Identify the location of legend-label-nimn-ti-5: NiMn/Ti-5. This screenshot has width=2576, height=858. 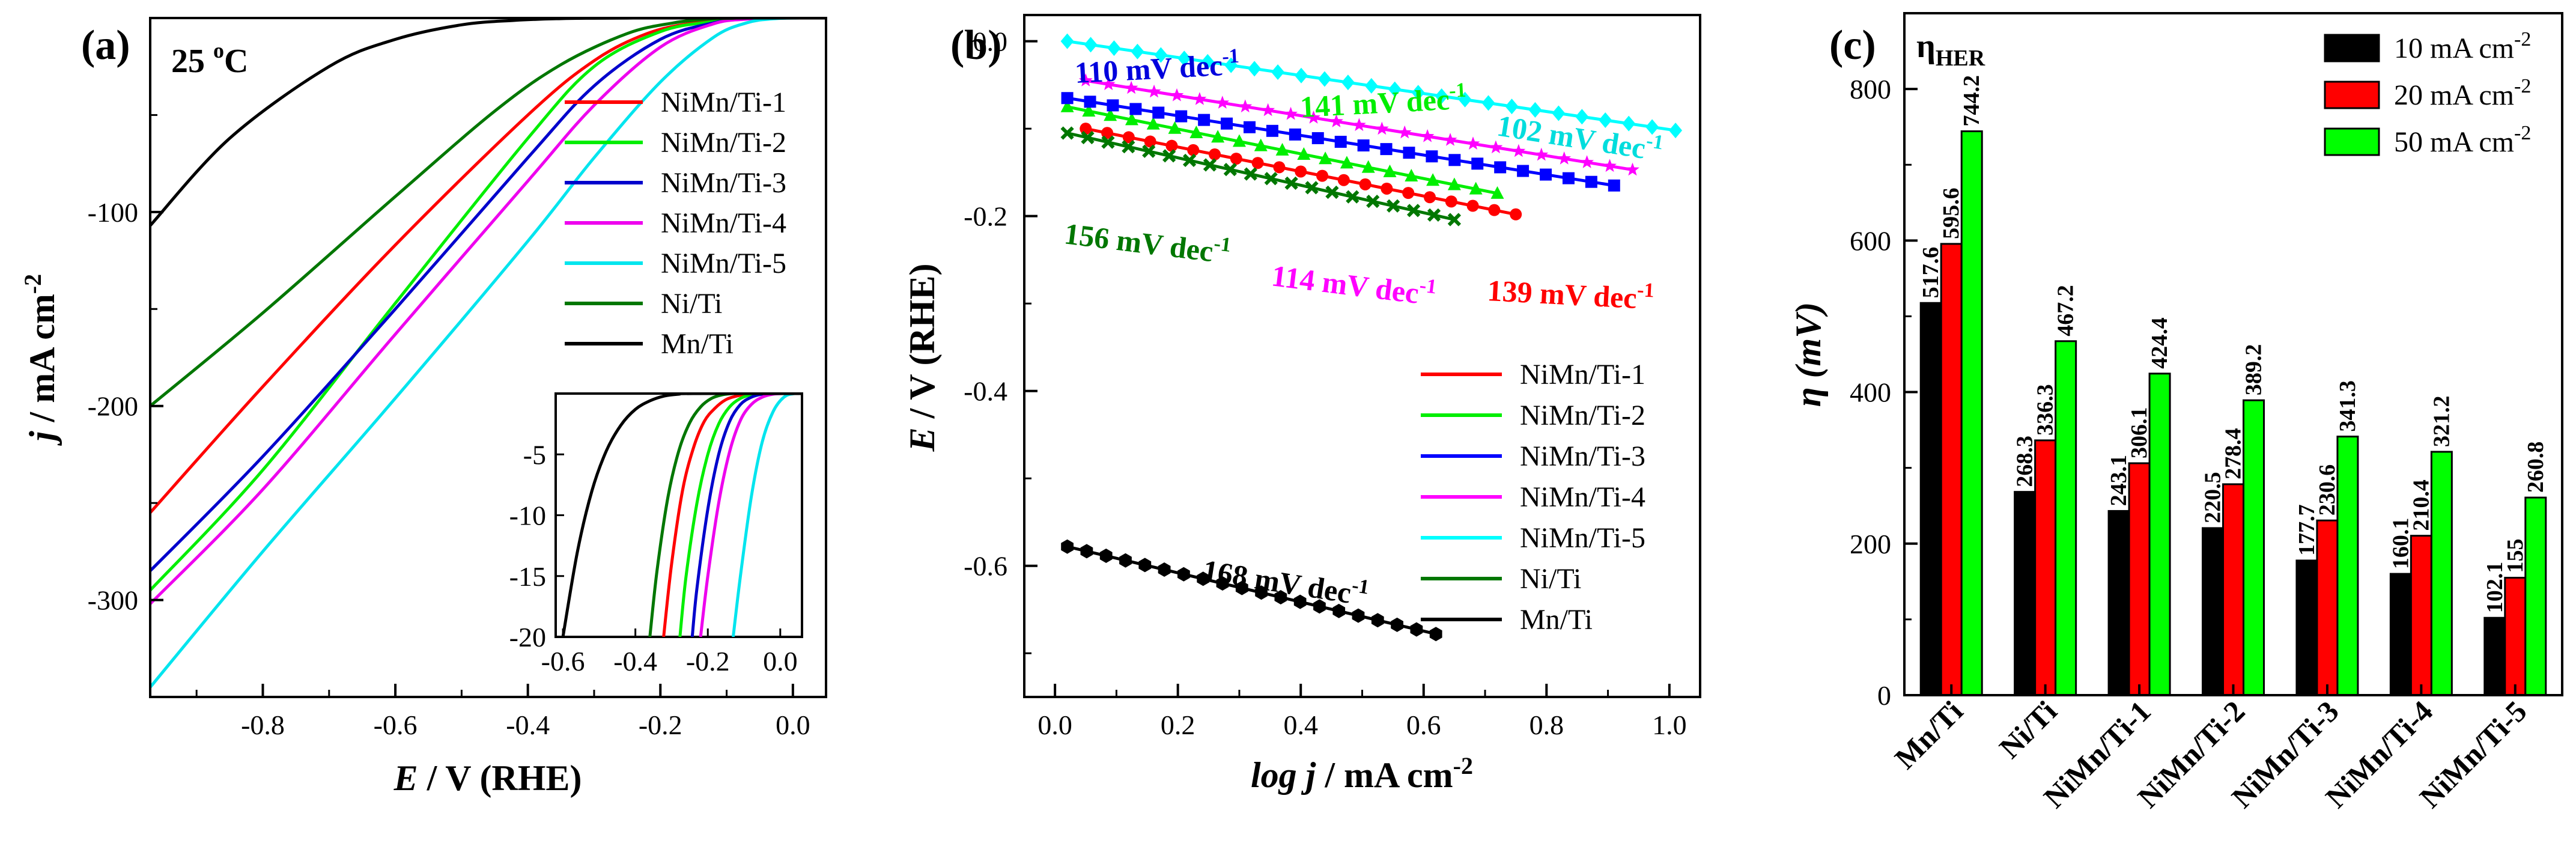
(723, 263).